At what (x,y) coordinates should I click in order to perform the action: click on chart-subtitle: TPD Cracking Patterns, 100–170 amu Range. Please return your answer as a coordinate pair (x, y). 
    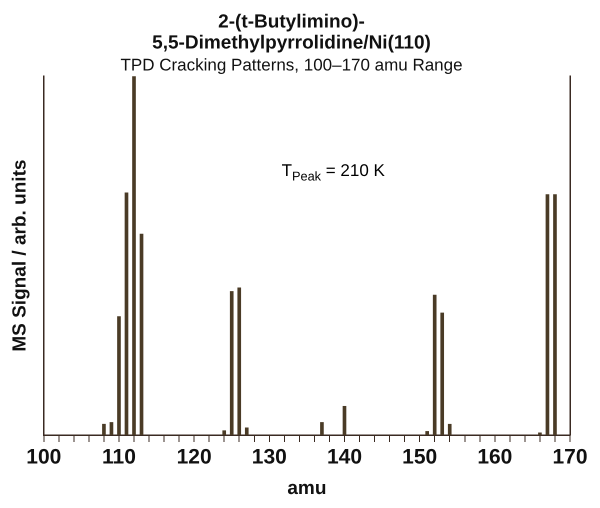
    Looking at the image, I should click on (291, 65).